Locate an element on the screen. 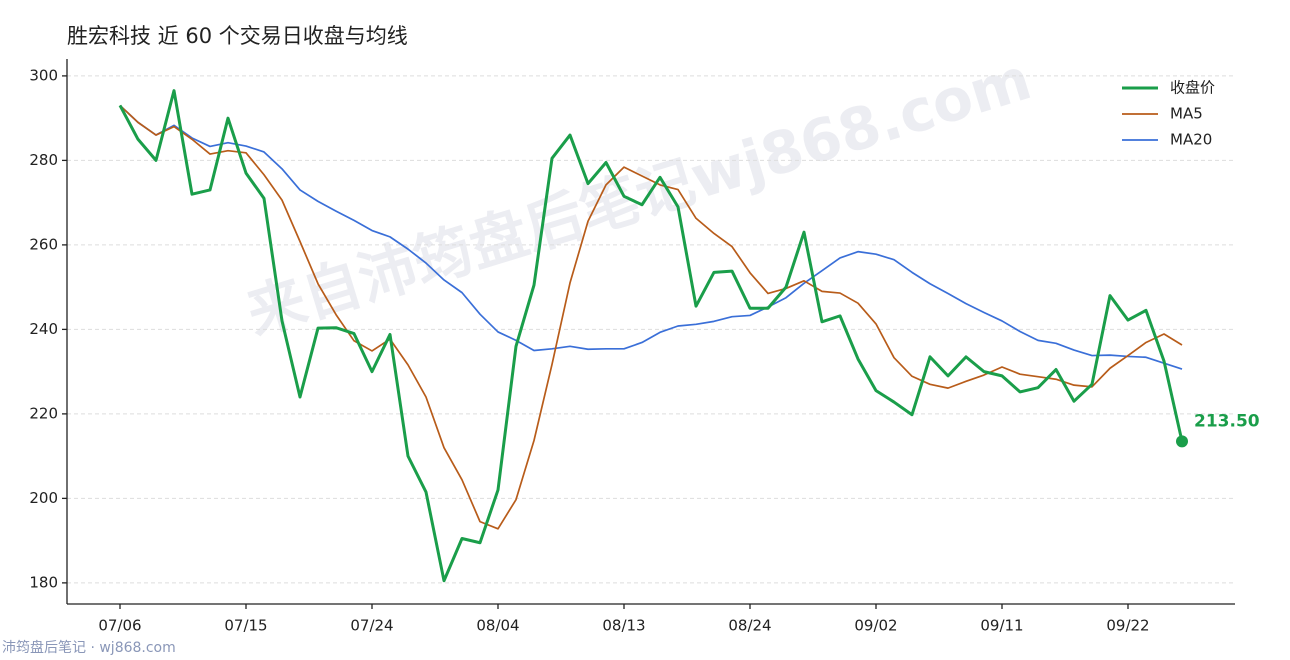 The width and height of the screenshot is (1290, 660). x-tick-label: 07/24 is located at coordinates (371, 626).